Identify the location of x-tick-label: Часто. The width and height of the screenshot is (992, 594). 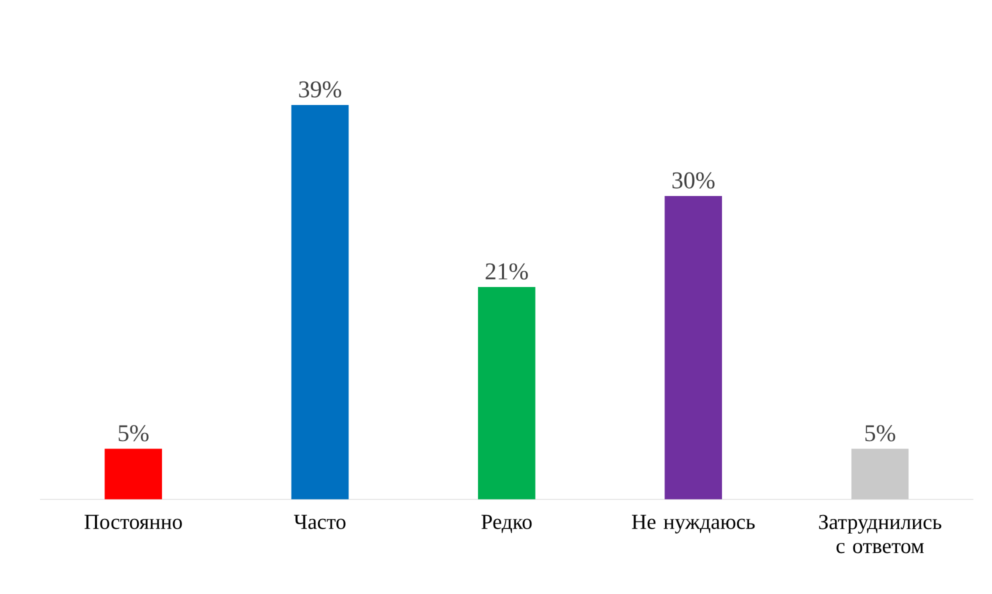
(320, 522).